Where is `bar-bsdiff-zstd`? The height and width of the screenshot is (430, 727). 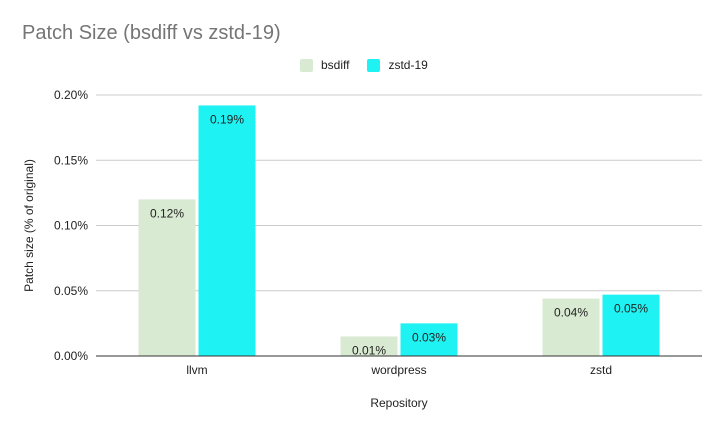 bar-bsdiff-zstd is located at coordinates (571, 327).